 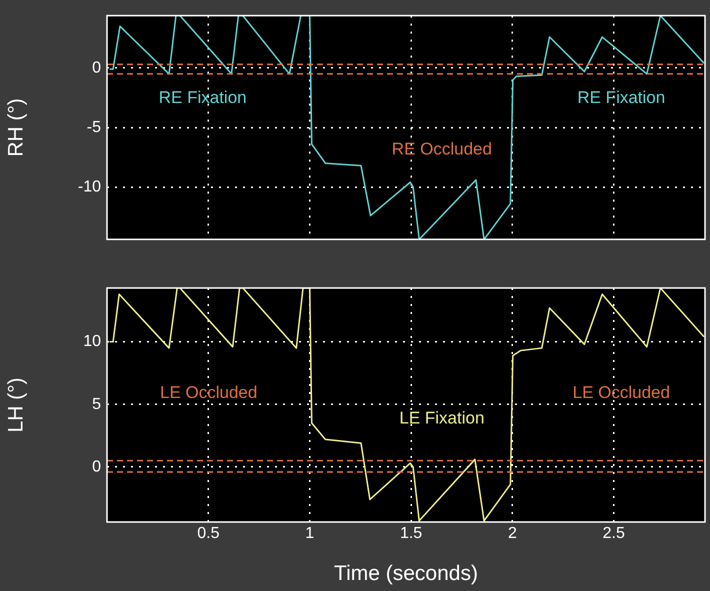 I want to click on y-tick-label: -5, so click(x=94, y=127).